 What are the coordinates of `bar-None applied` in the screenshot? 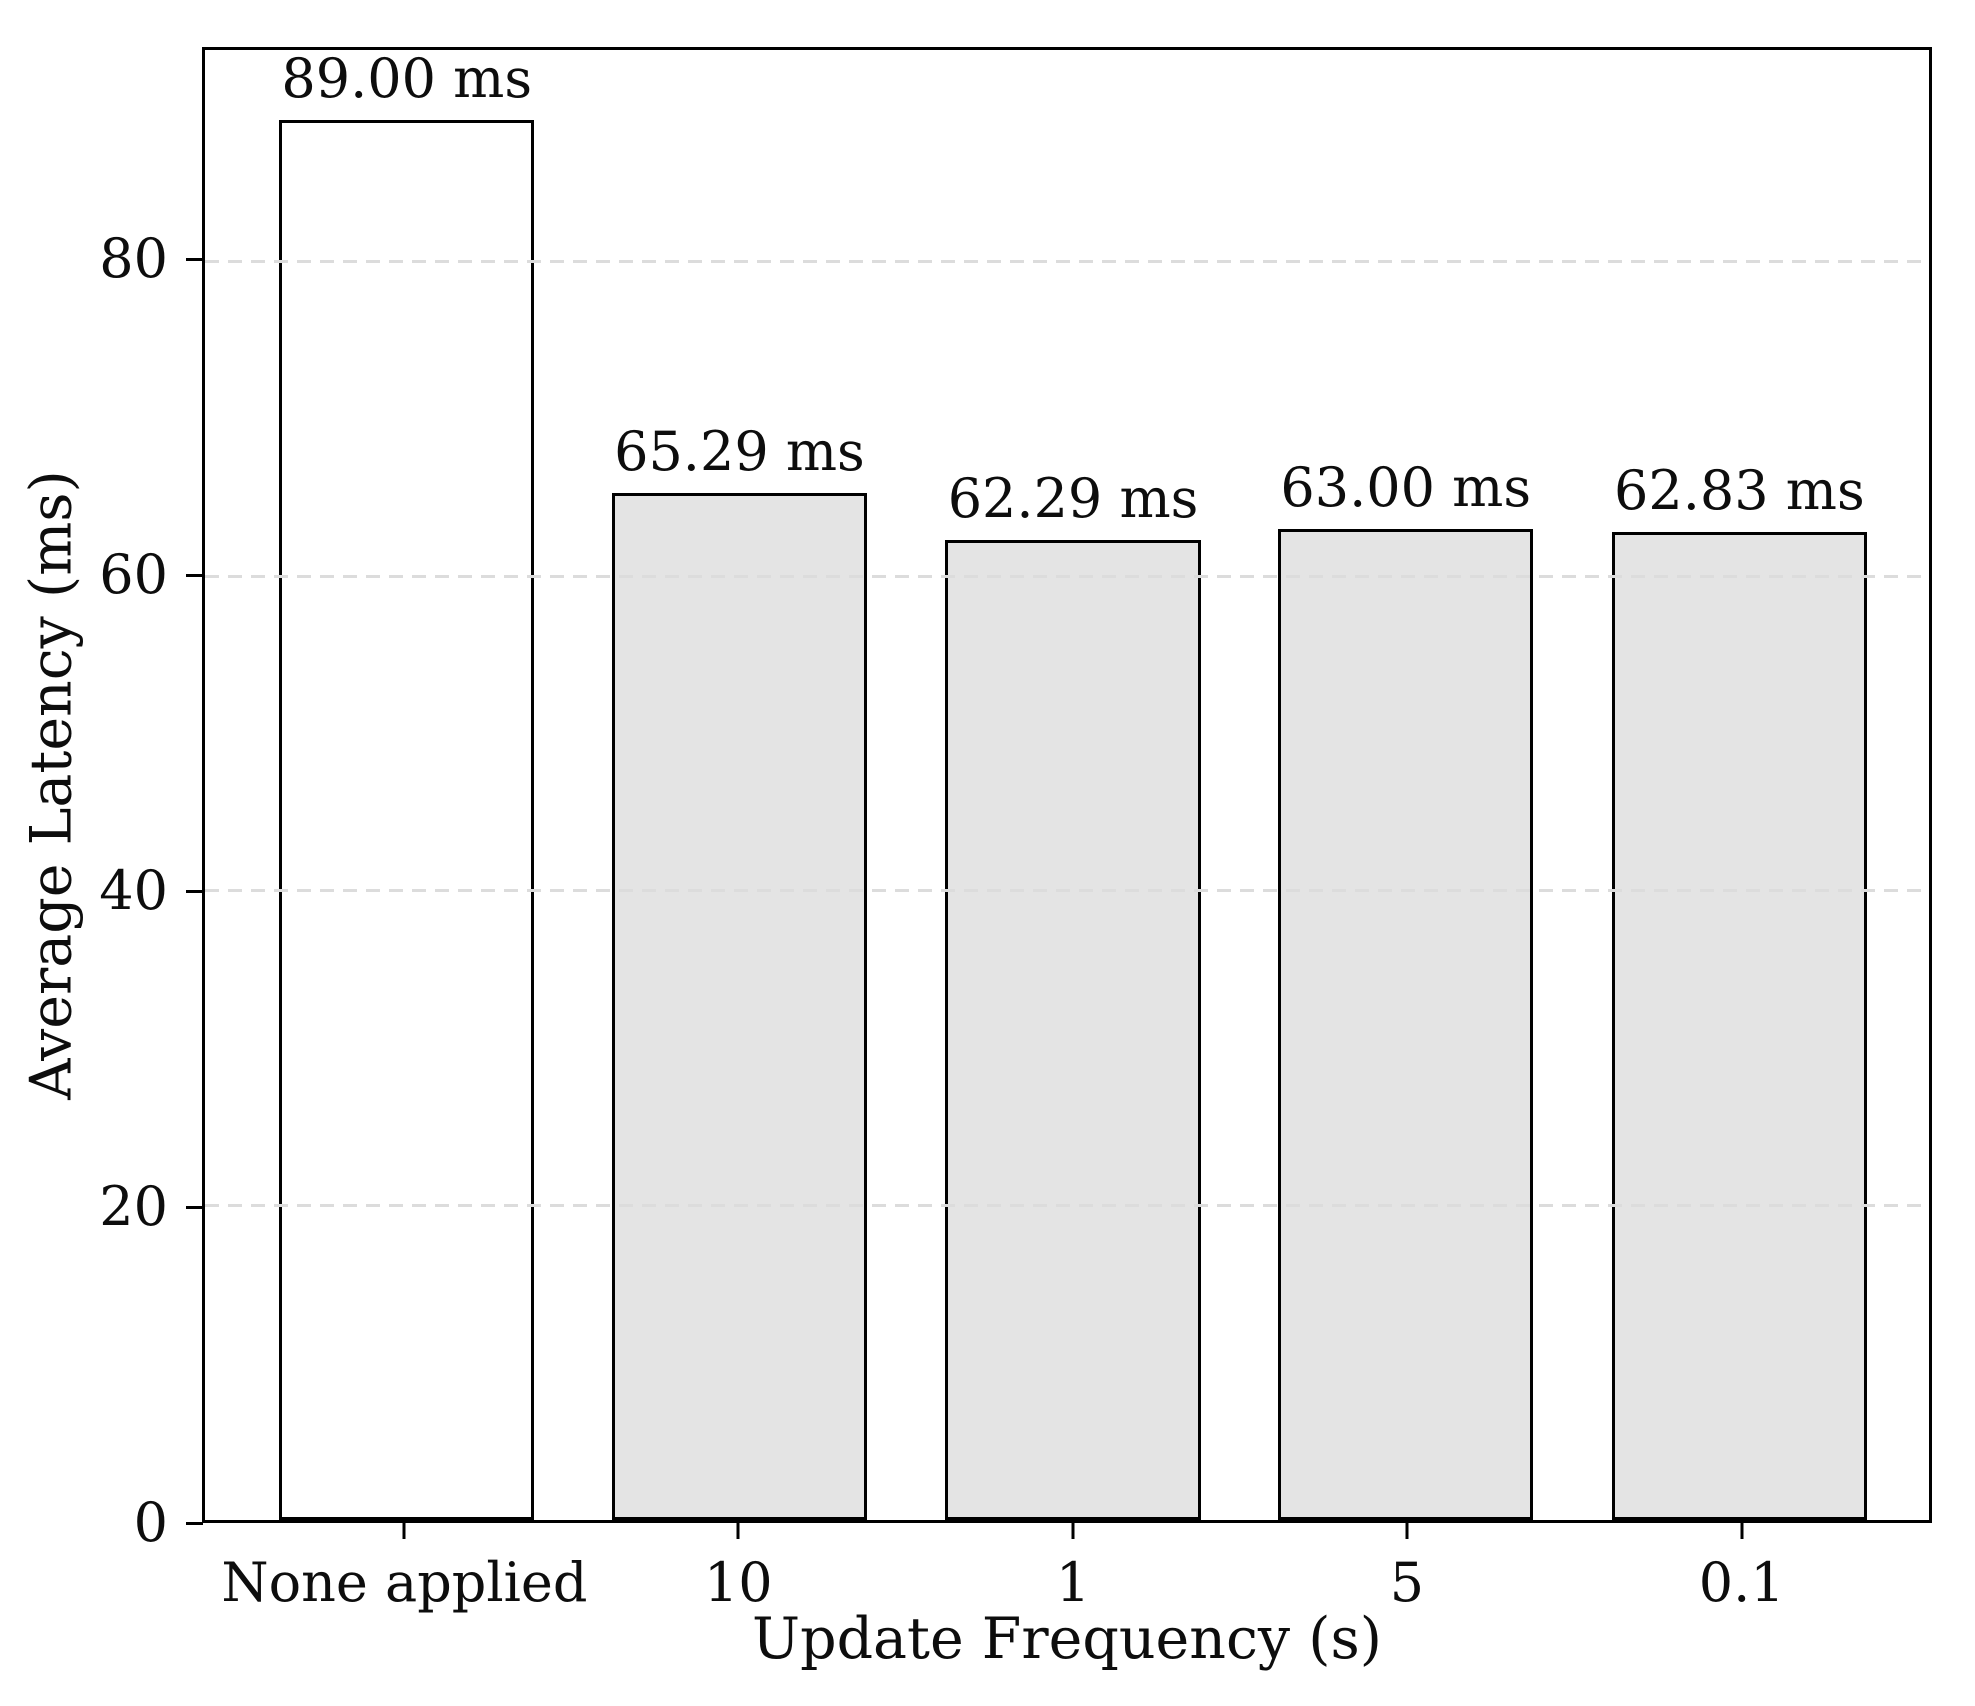 It's located at (407, 820).